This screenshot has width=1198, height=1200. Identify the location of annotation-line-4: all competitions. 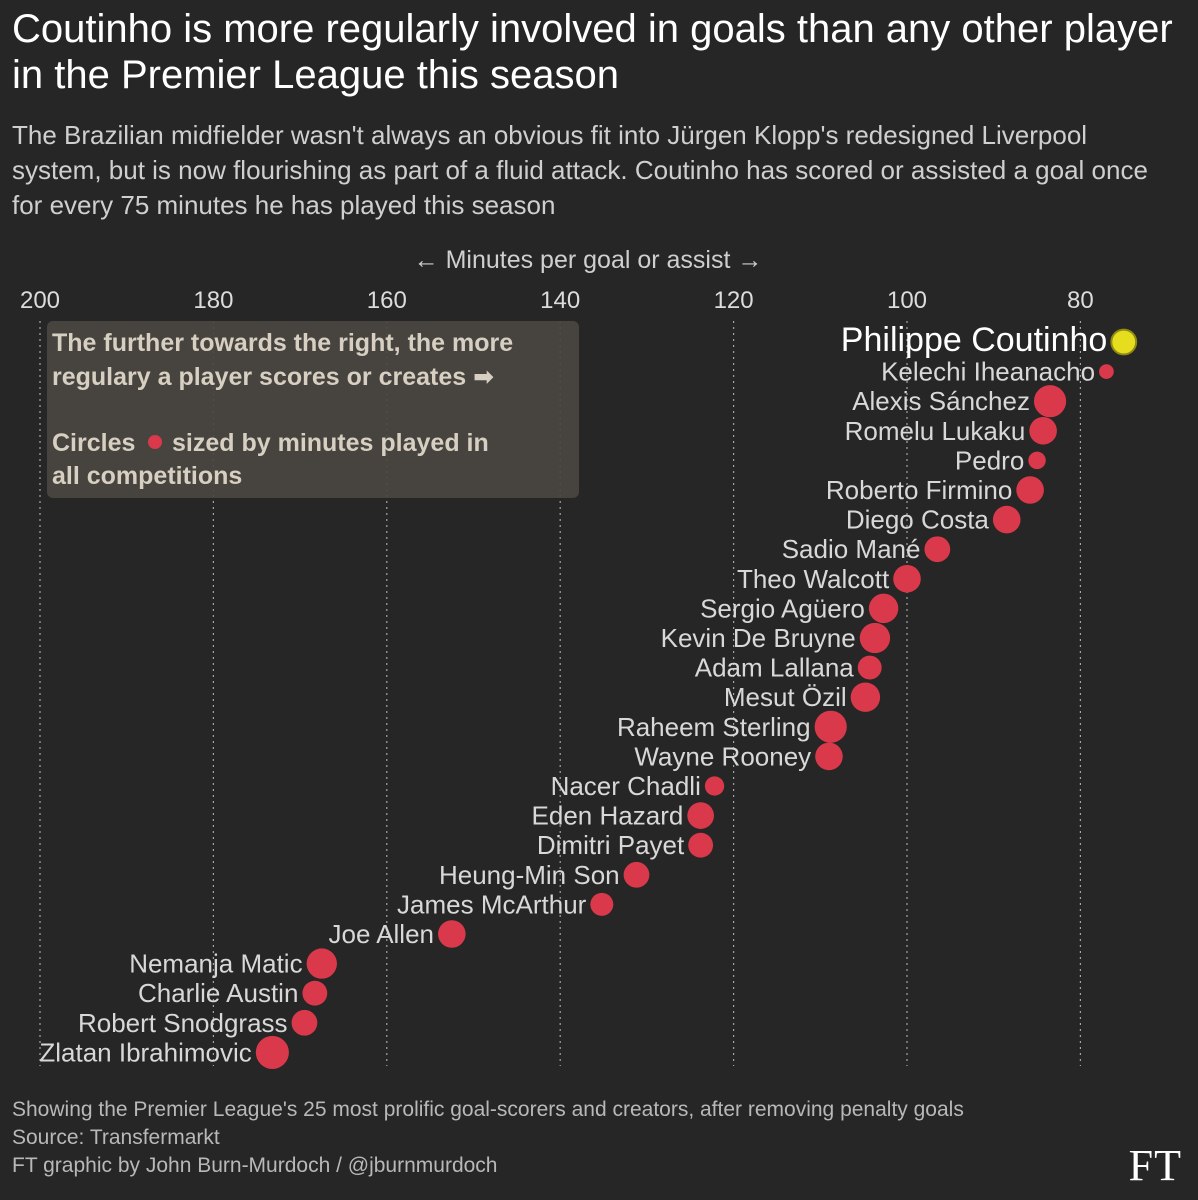
(147, 476).